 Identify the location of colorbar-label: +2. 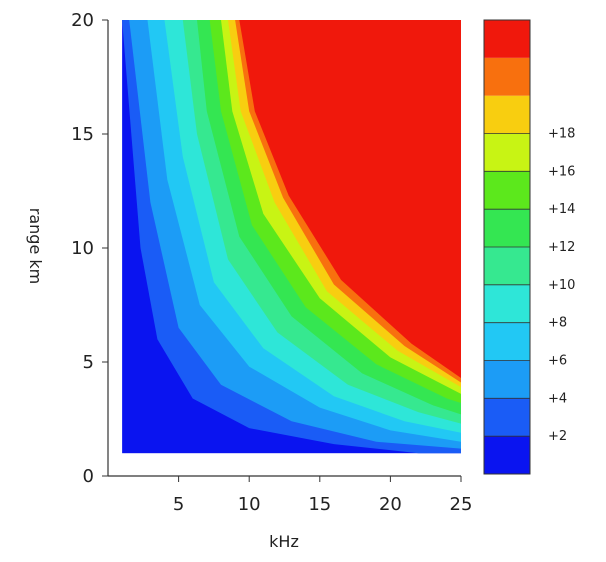
(557, 436).